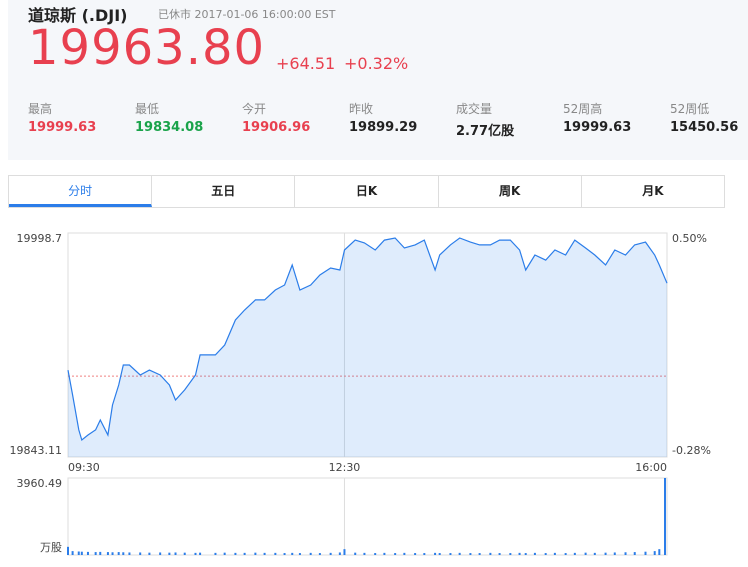 The image size is (748, 567). What do you see at coordinates (691, 450) in the screenshot?
I see `y2-tick-label: -0.28%` at bounding box center [691, 450].